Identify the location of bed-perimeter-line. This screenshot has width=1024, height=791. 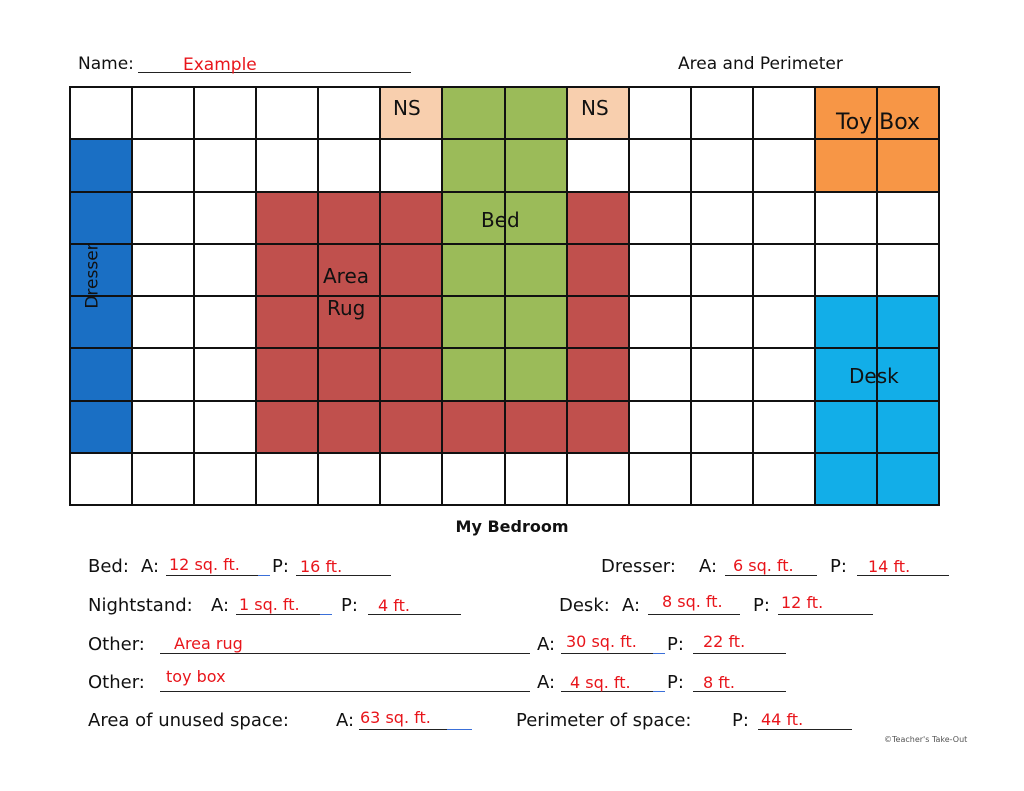
(343, 575).